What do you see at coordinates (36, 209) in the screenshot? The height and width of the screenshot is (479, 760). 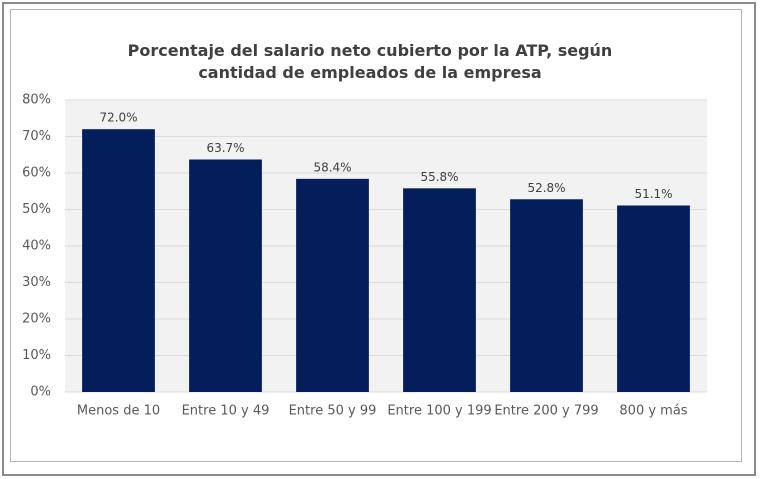 I see `y-tick-label: 50%` at bounding box center [36, 209].